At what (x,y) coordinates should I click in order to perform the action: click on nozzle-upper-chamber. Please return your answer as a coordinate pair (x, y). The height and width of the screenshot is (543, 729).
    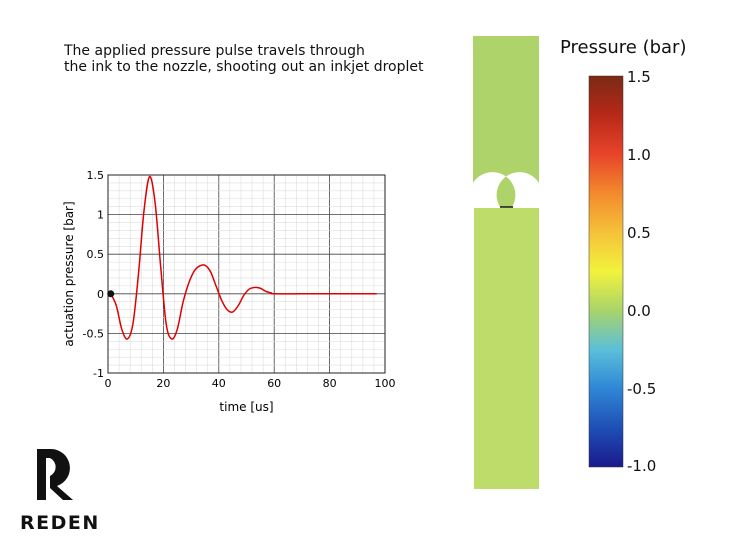
    Looking at the image, I should click on (506, 121).